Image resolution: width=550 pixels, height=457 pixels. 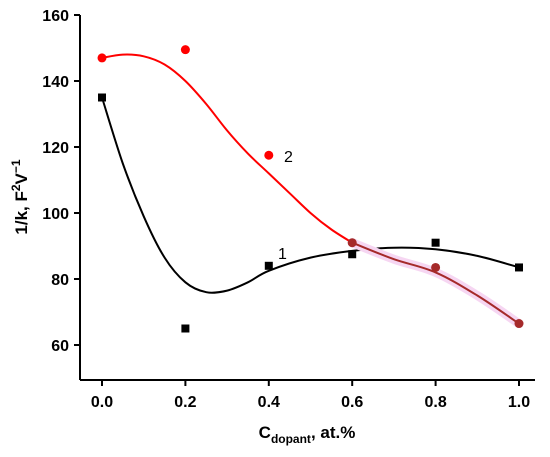 I want to click on y-tick-label: 160, so click(x=55, y=16).